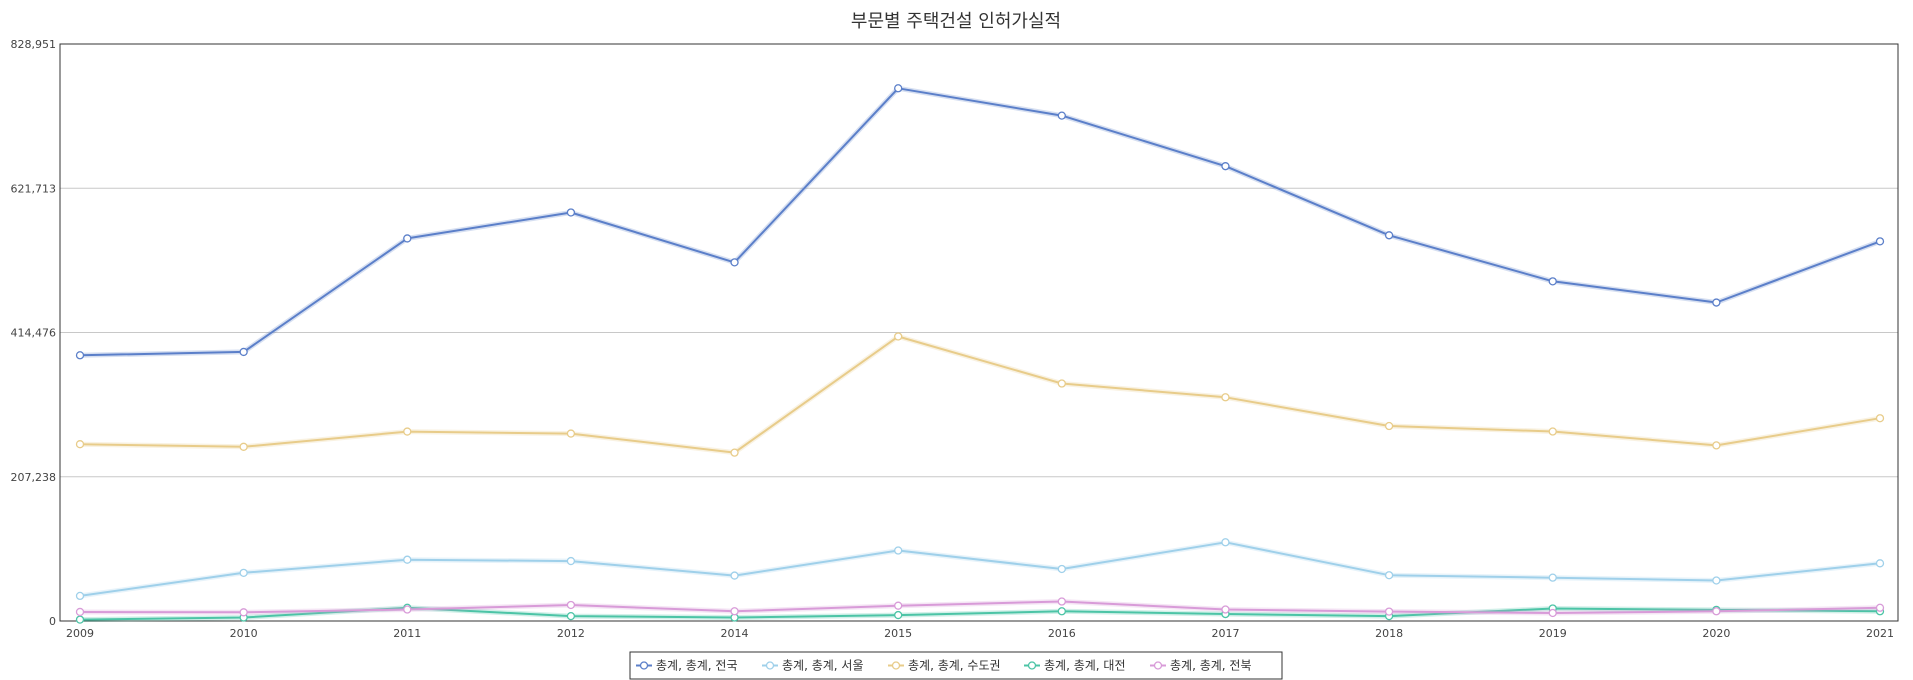  Describe the element at coordinates (956, 21) in the screenshot. I see `chart-title: 부문별 주택건설 인허가실적` at that location.